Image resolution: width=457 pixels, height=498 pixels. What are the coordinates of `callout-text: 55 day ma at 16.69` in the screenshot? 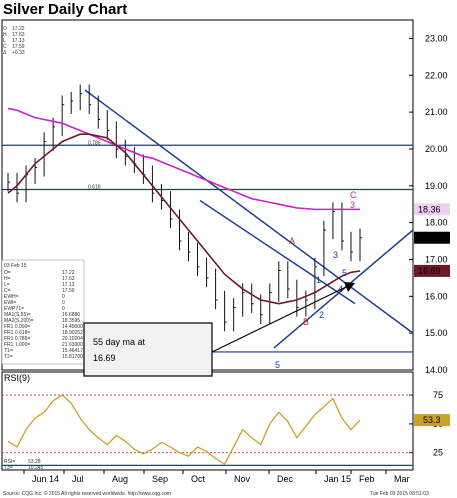 It's located at (119, 350).